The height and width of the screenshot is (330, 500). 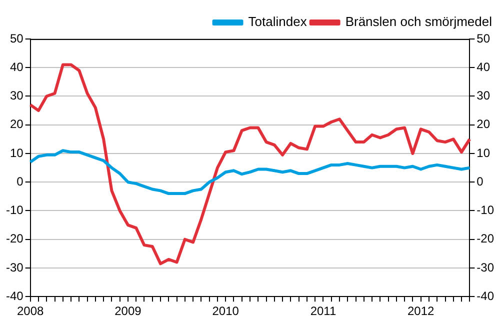 What do you see at coordinates (485, 210) in the screenshot?
I see `y2-tick-label: -10` at bounding box center [485, 210].